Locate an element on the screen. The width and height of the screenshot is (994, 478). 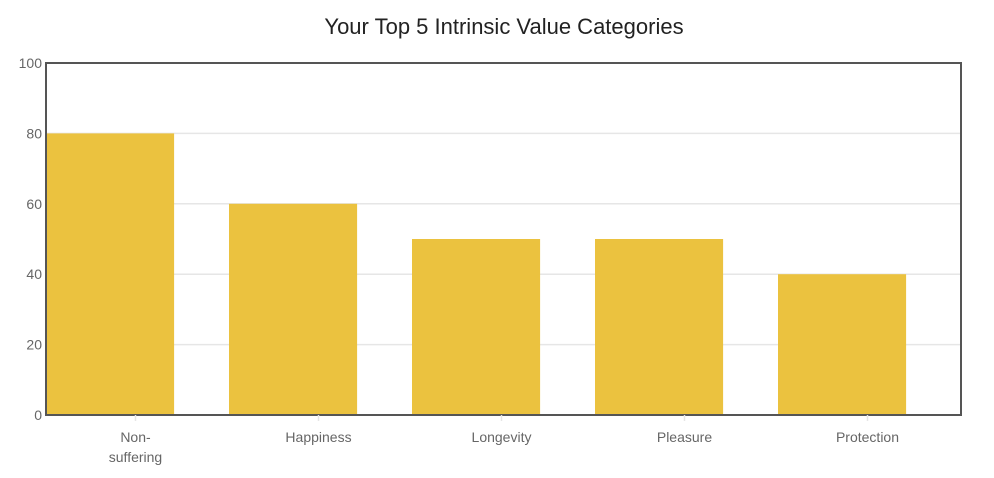
bar-pleasure is located at coordinates (659, 327).